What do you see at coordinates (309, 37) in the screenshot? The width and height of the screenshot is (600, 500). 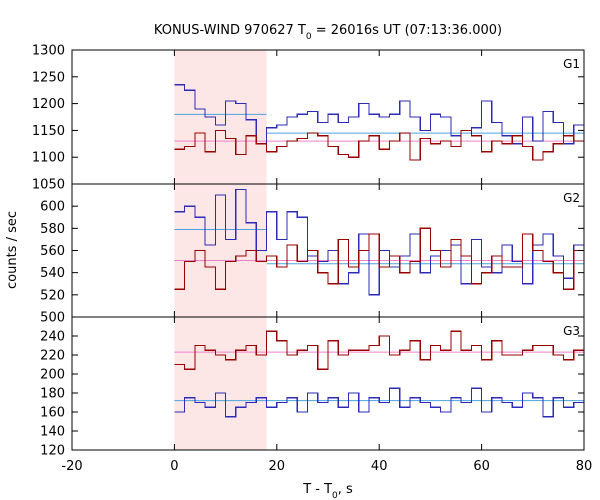 I see `chart-title-subscript: 0` at bounding box center [309, 37].